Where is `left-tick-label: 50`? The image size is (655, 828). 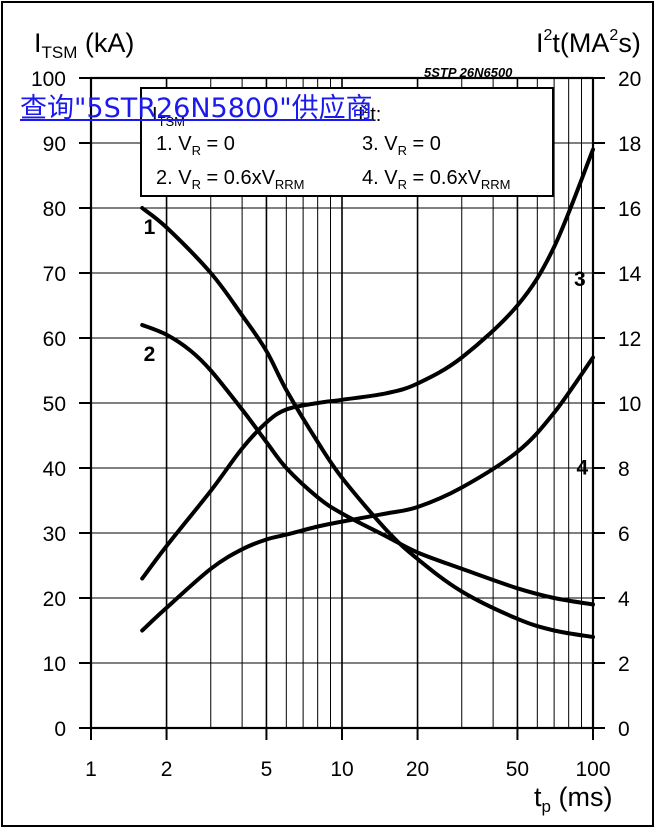 left-tick-label: 50 is located at coordinates (54, 404).